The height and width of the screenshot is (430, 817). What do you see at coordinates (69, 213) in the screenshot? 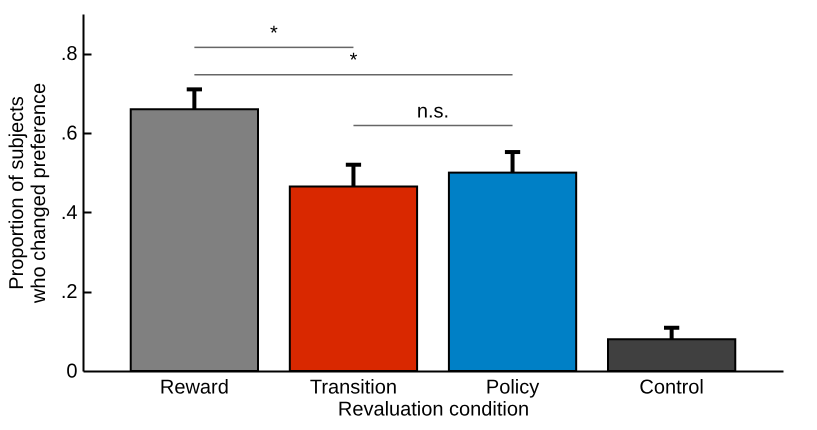
I see `y-tick-label: .4` at bounding box center [69, 213].